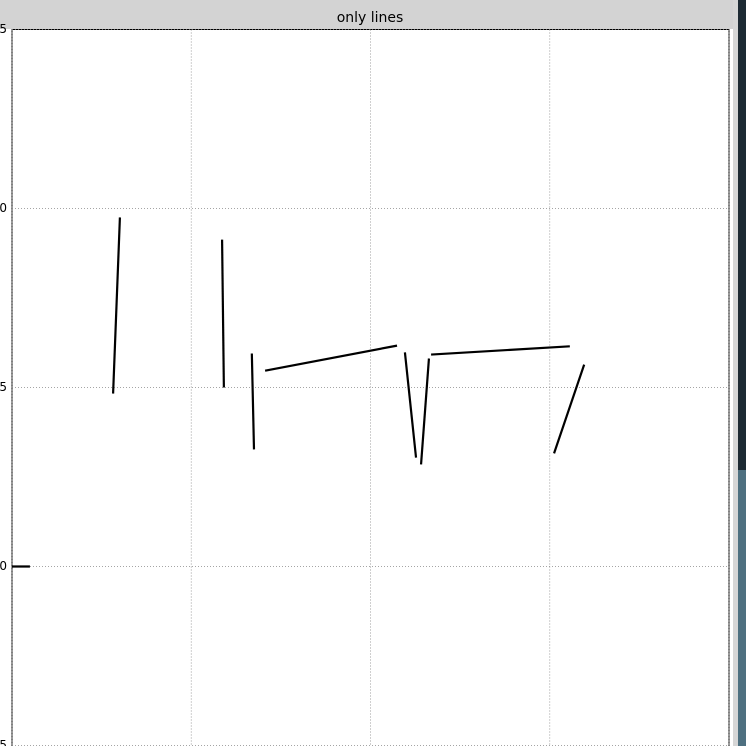  Describe the element at coordinates (3, 208) in the screenshot. I see `y-tick-label: 10` at that location.